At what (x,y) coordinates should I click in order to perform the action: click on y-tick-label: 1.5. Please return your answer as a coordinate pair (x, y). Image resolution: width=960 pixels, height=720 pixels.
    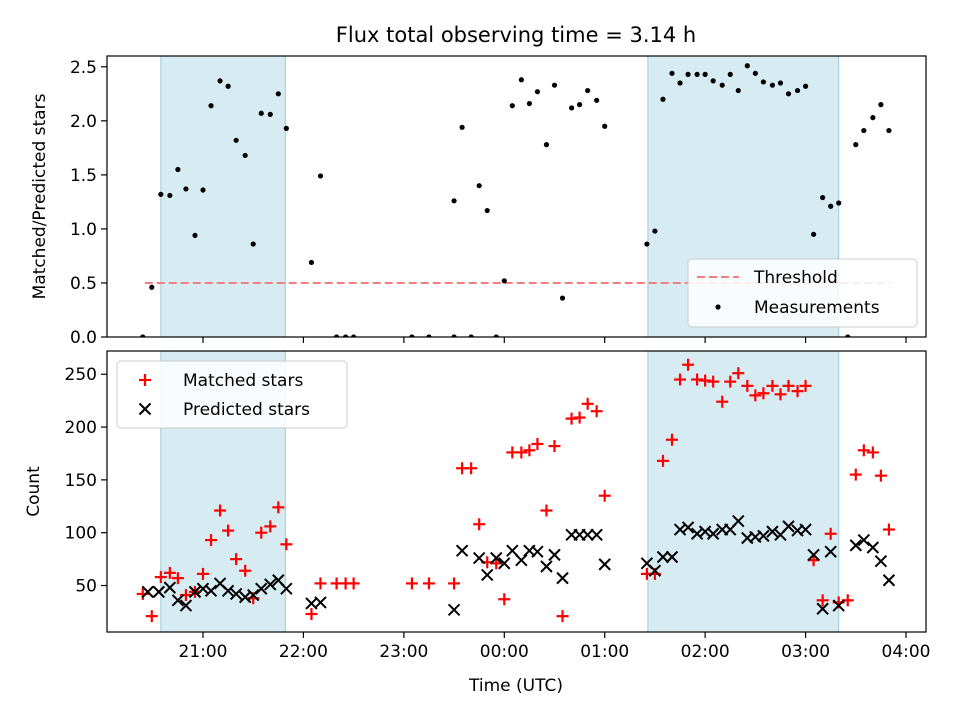
    Looking at the image, I should click on (83, 176).